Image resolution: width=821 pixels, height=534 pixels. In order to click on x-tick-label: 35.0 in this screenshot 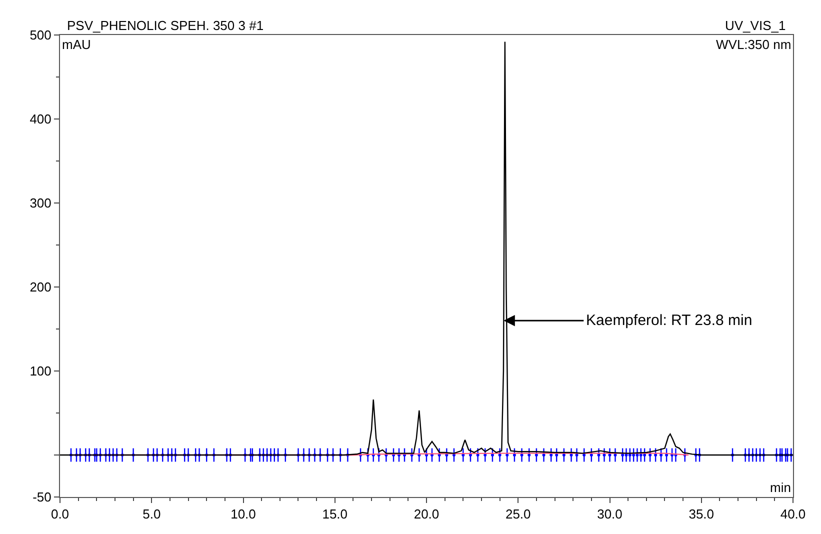, I will do `click(701, 514)`.